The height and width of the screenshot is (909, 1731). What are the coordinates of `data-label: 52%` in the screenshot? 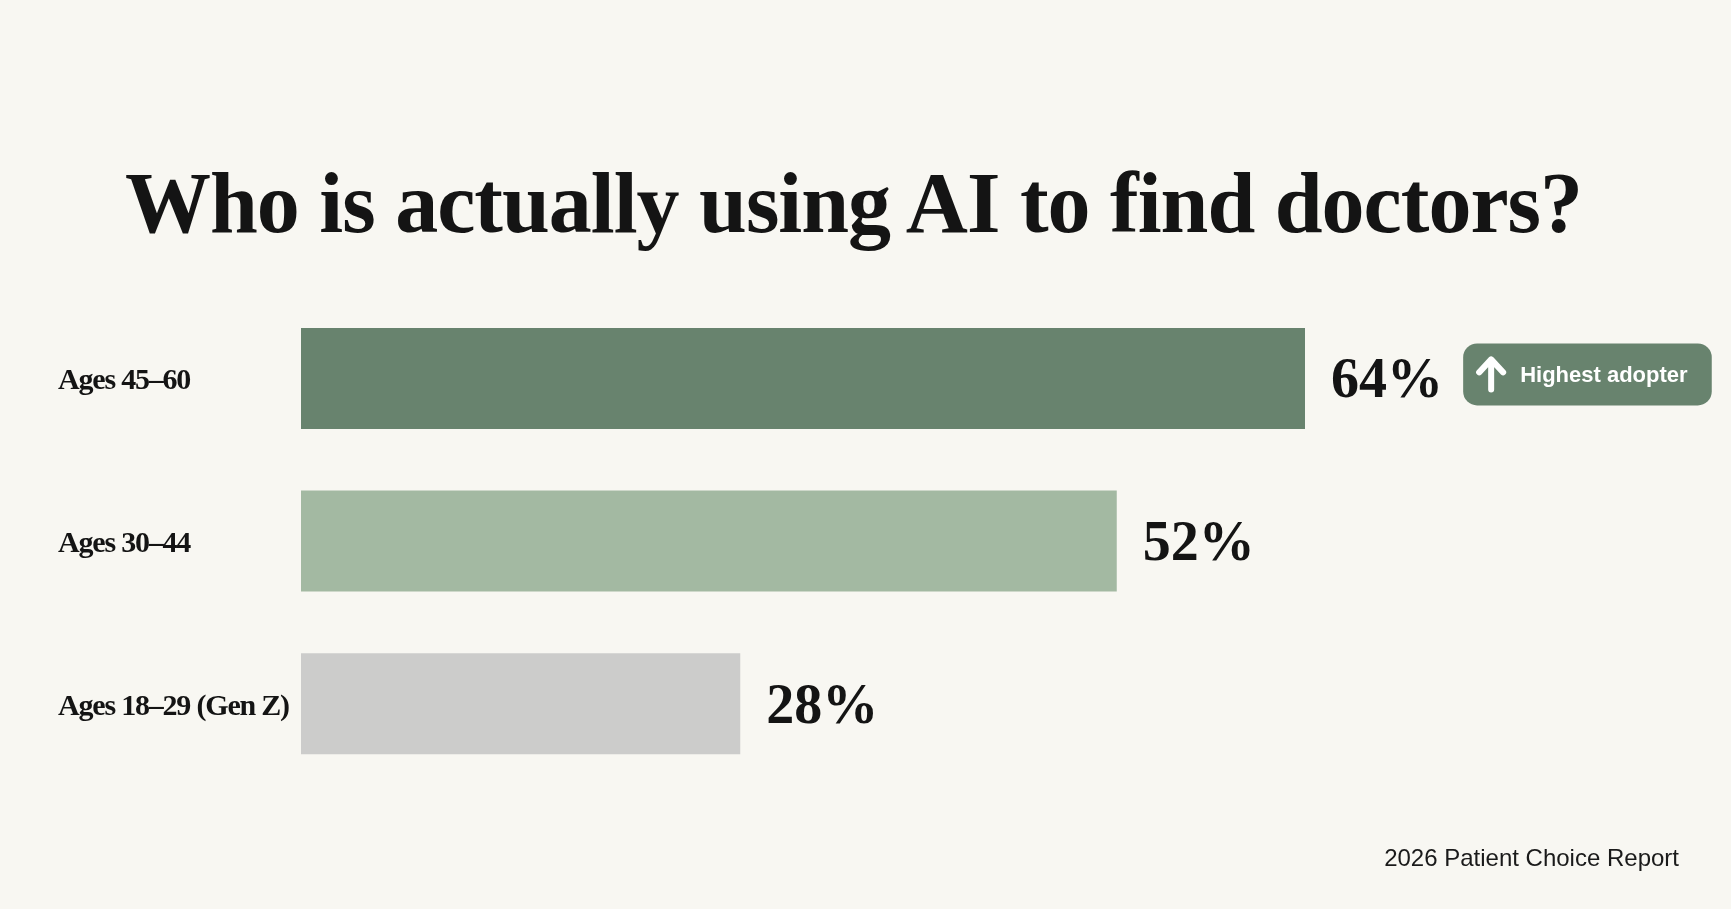 It's located at (1198, 541).